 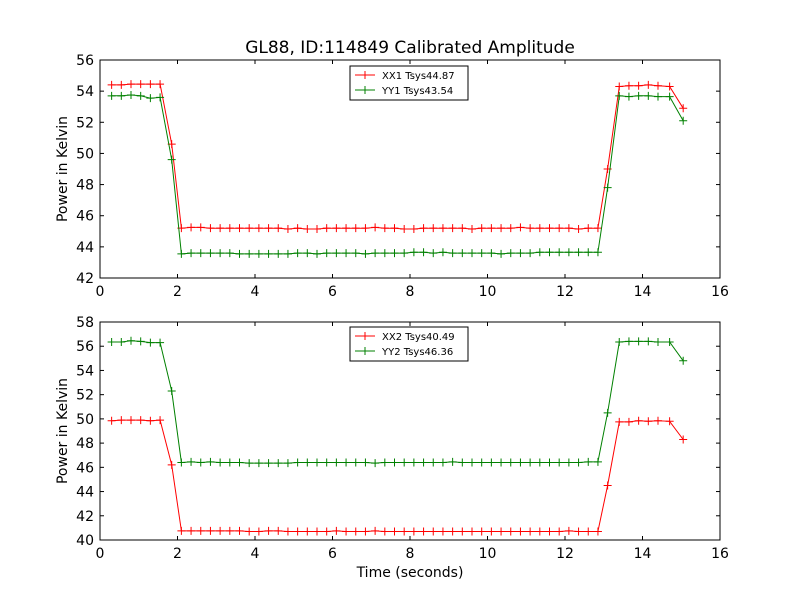 I want to click on legend-label: XX2 Tsys40.49, so click(x=418, y=337).